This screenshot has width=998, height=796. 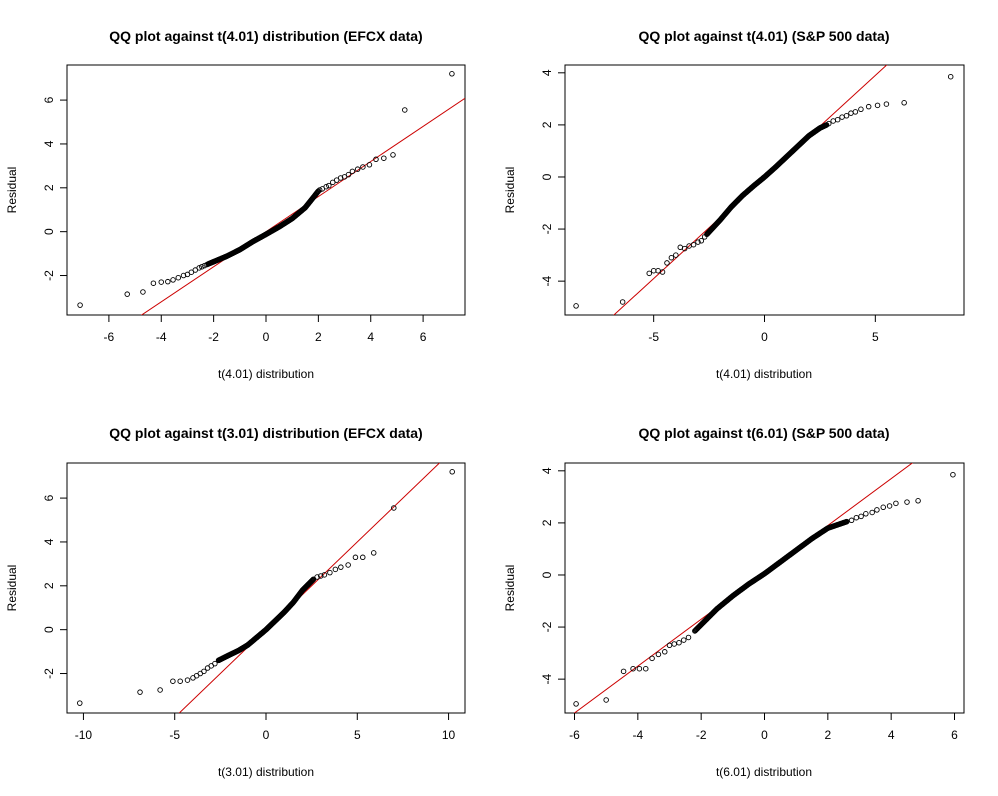 I want to click on reference-line, so click(x=309, y=588).